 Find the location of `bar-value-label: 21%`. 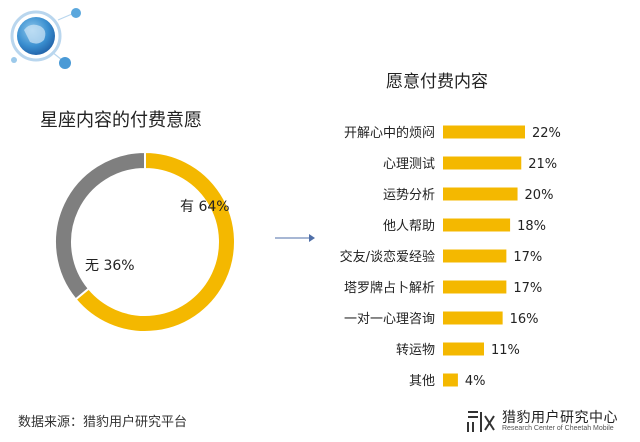

bar-value-label: 21% is located at coordinates (542, 164).